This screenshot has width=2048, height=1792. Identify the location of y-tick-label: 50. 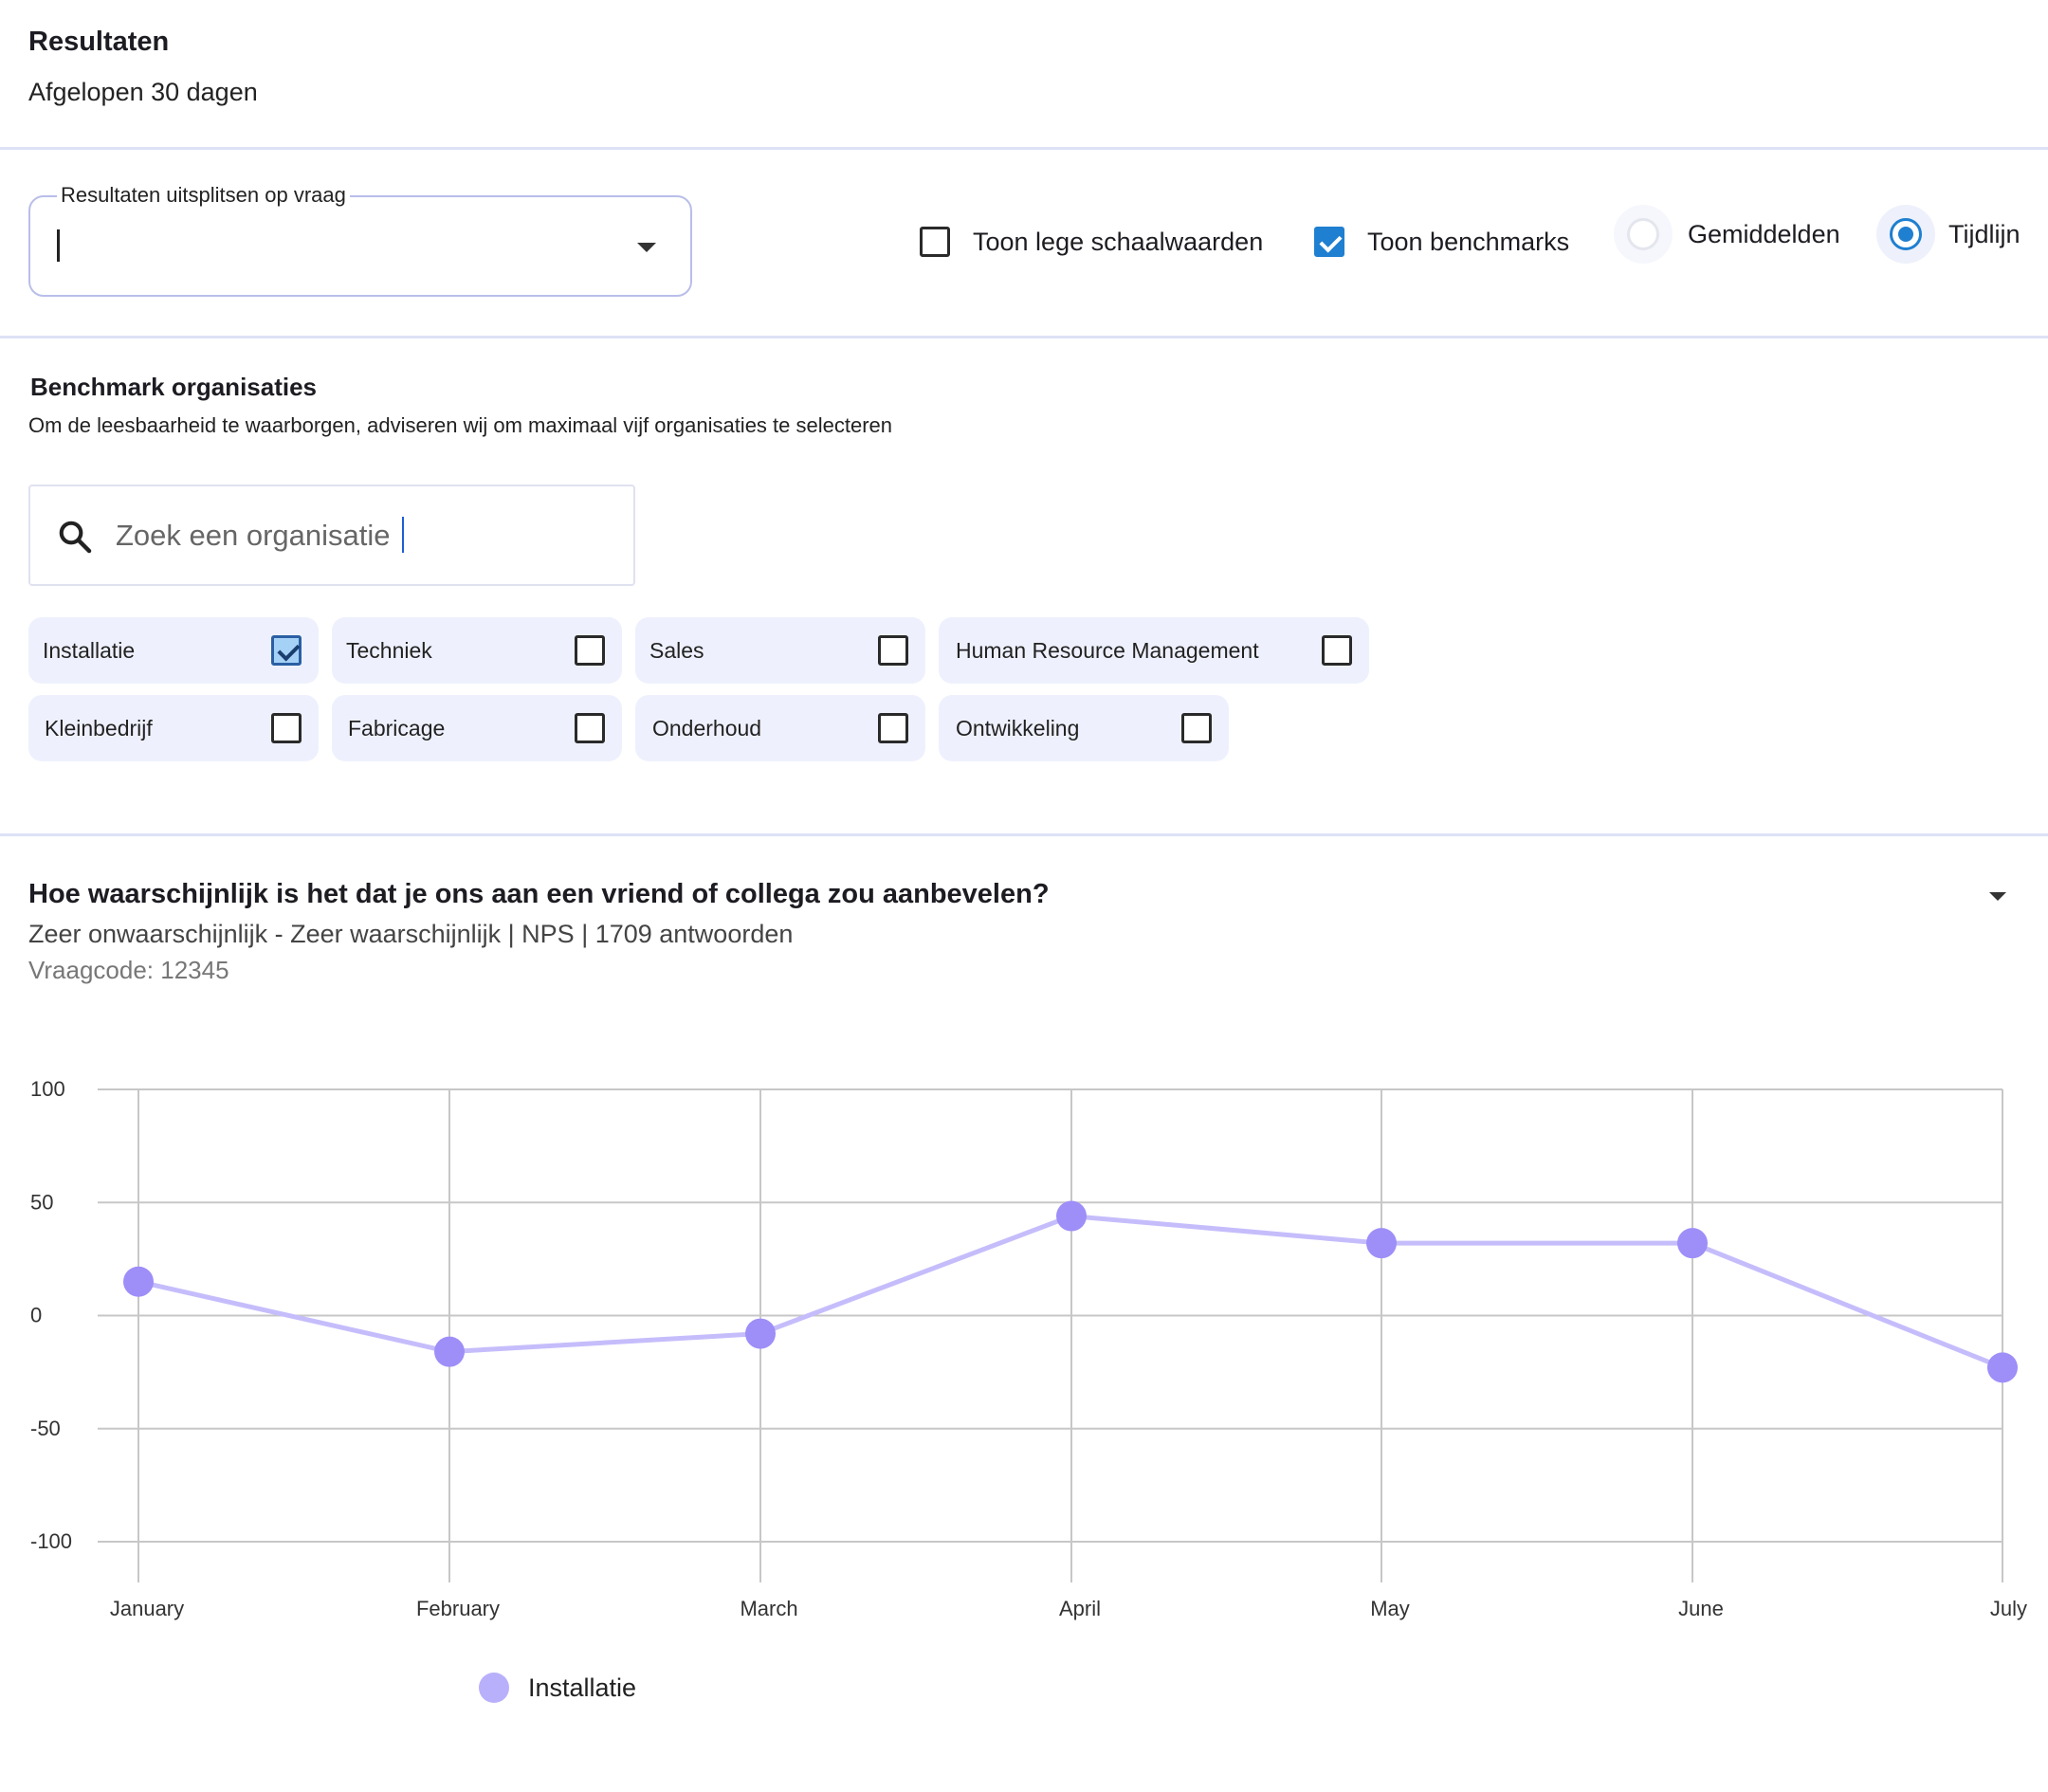
(41, 1202).